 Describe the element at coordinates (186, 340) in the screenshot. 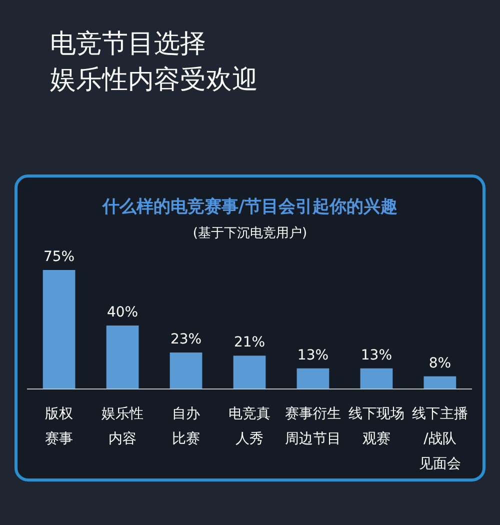

I see `data-label: 23%` at that location.